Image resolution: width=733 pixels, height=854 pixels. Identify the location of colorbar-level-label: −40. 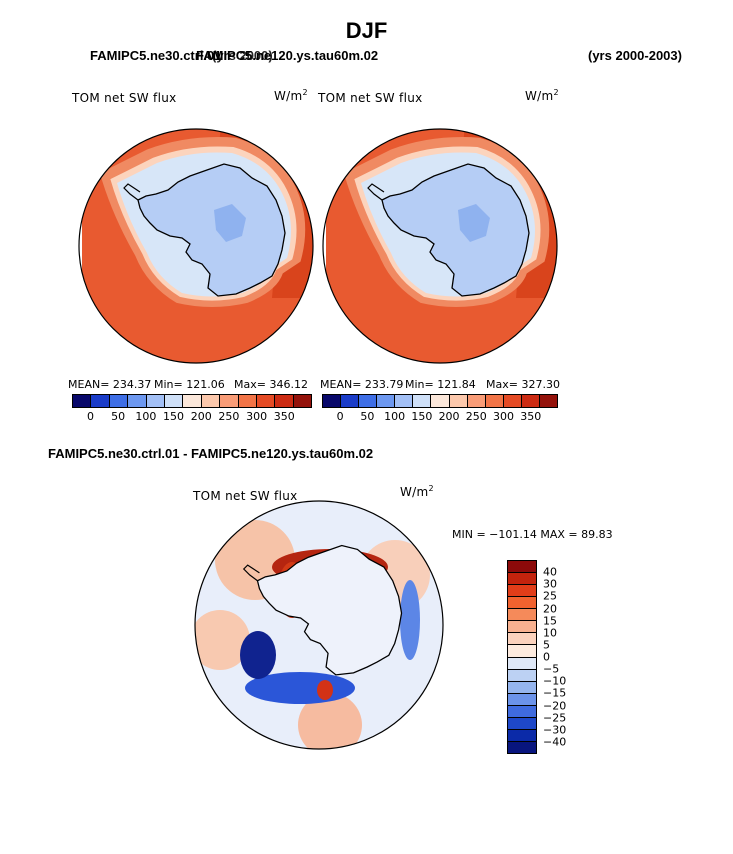
(555, 742).